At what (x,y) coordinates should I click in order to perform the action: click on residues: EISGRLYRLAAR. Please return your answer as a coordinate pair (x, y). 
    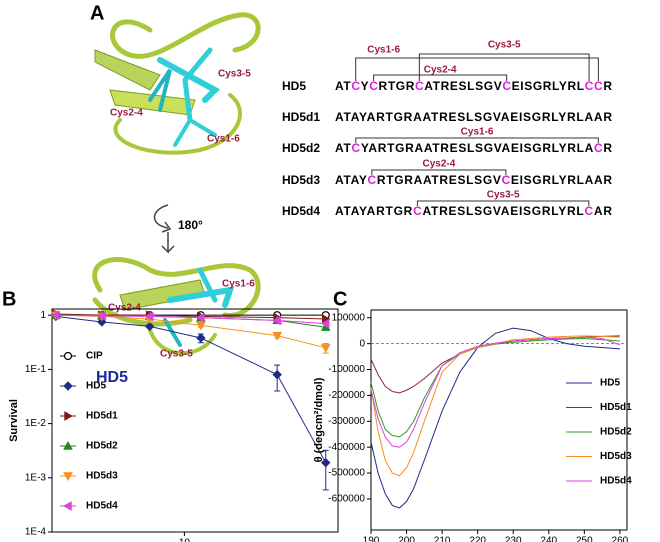
    Looking at the image, I should click on (561, 180).